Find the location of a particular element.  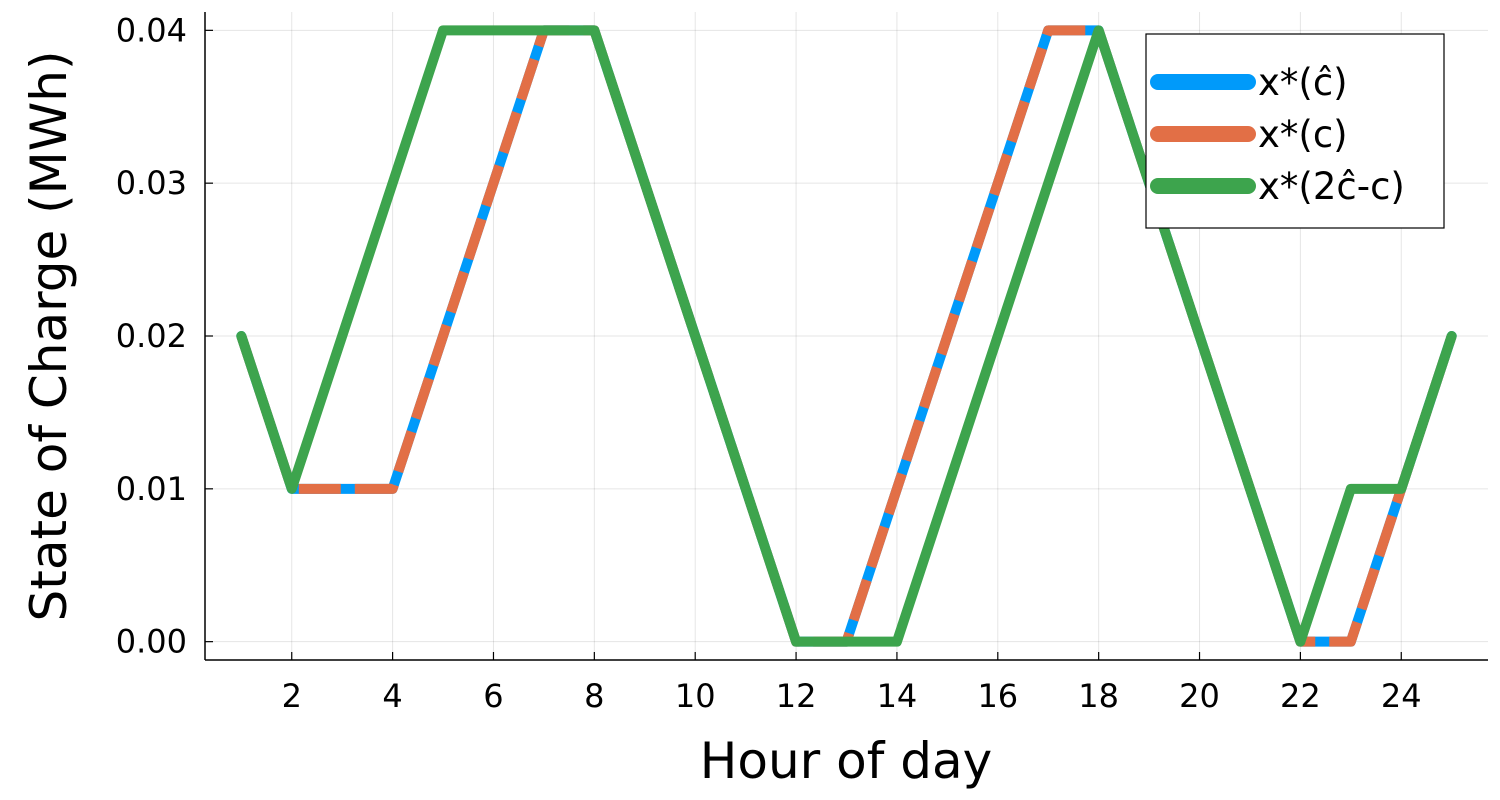

legend-label: x*(ĉ) is located at coordinates (1303, 82).